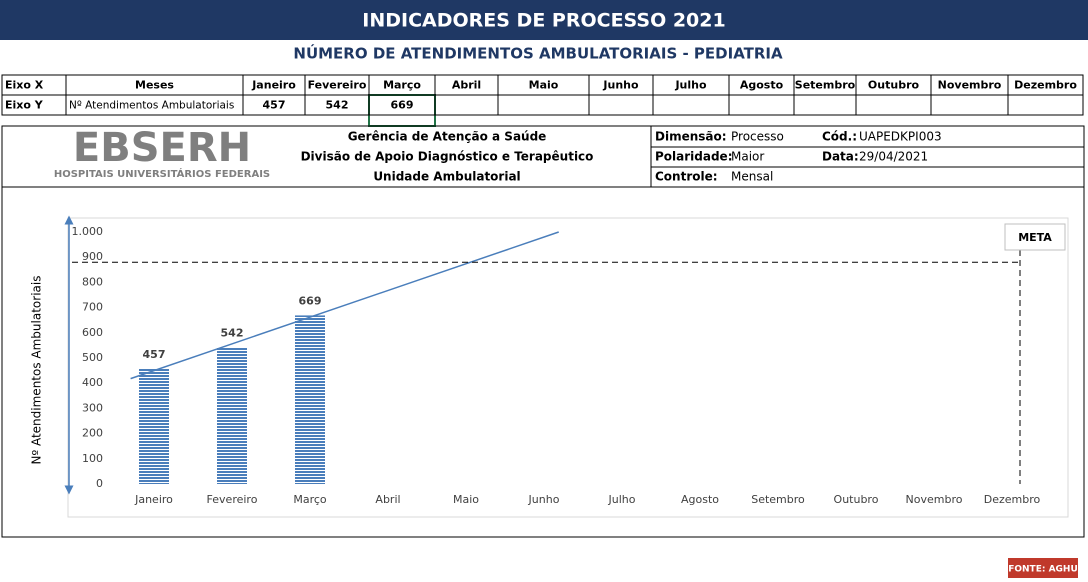  Describe the element at coordinates (839, 137) in the screenshot. I see `info-text: Cód.:` at that location.